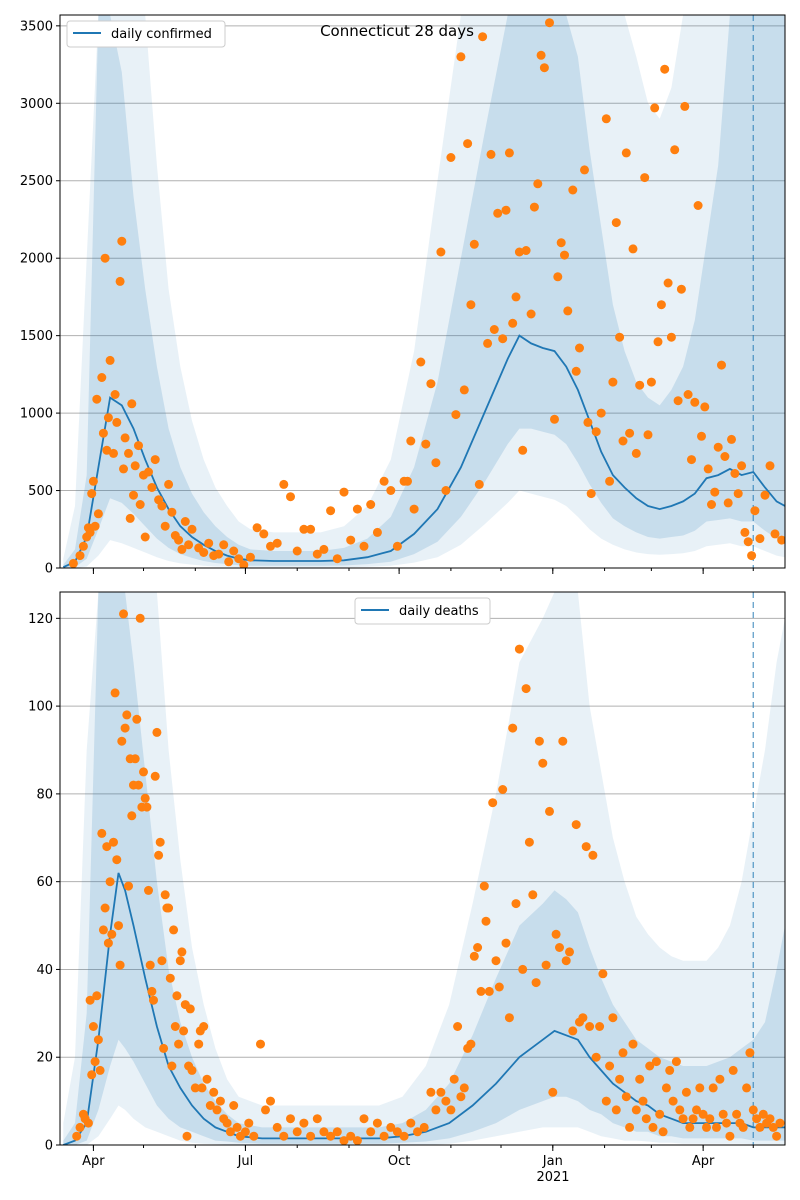 The height and width of the screenshot is (1200, 800). Describe the element at coordinates (44, 882) in the screenshot. I see `deaths-y-tick-label: 60` at that location.